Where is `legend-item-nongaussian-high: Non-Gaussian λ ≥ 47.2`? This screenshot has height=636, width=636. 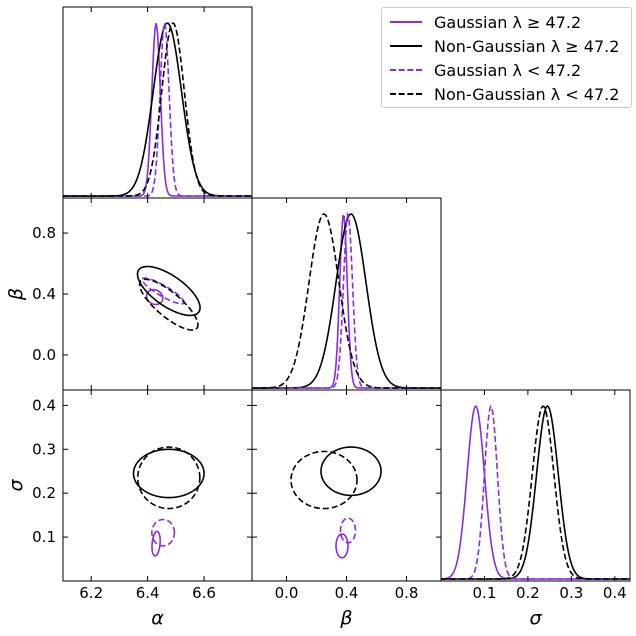
legend-item-nongaussian-high: Non-Gaussian λ ≥ 47.2 is located at coordinates (504, 46).